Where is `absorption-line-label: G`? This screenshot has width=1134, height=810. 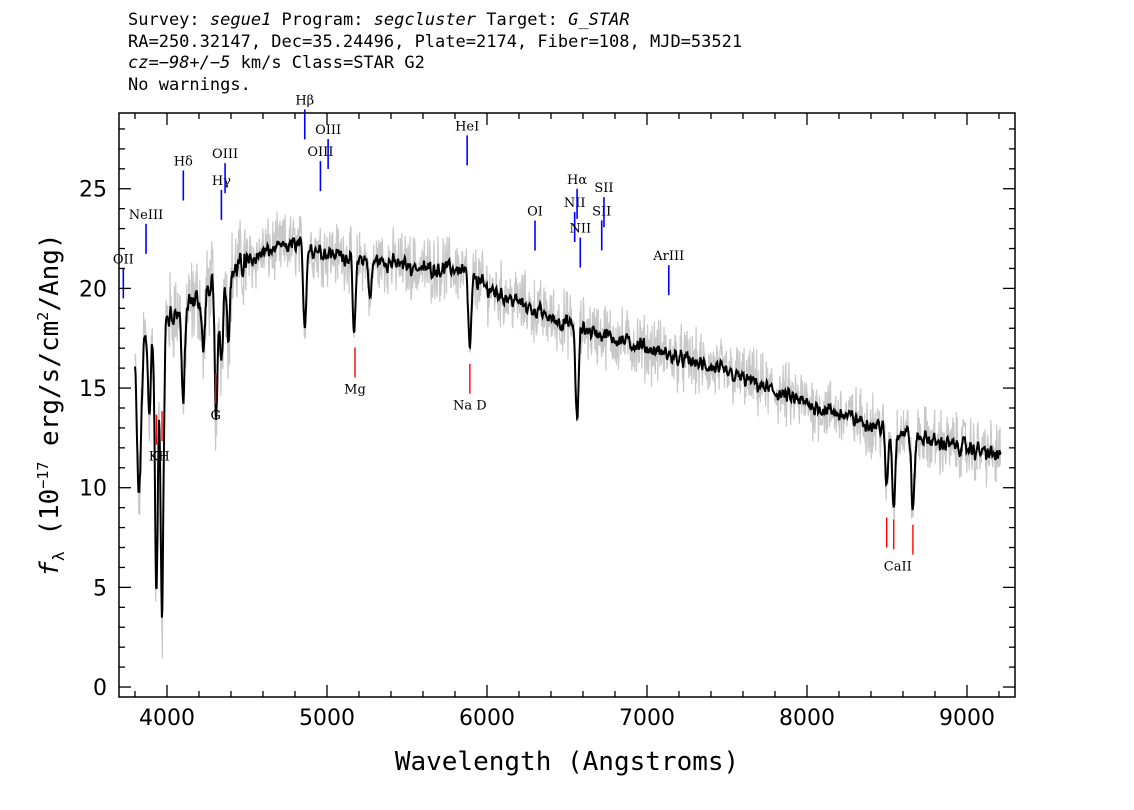
absorption-line-label: G is located at coordinates (215, 416).